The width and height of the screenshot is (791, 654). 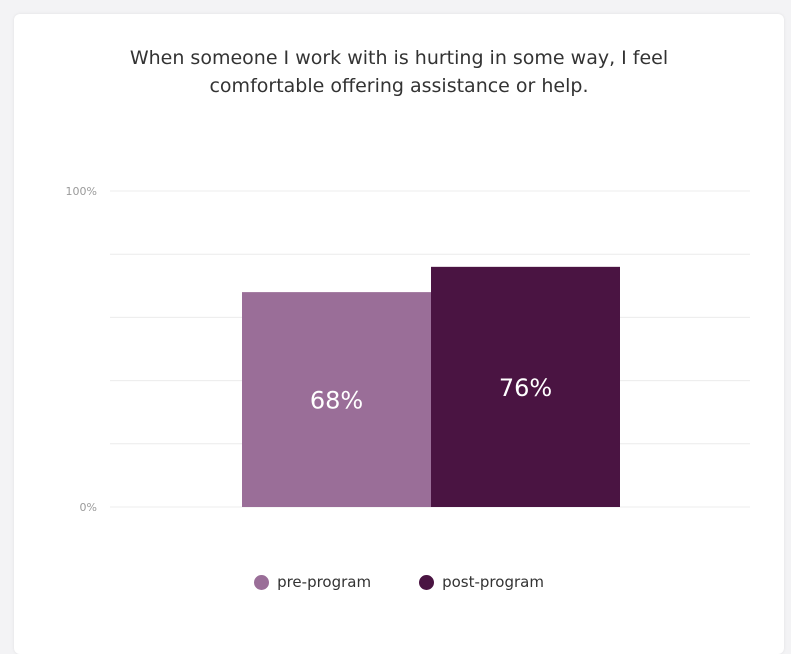 What do you see at coordinates (427, 582) in the screenshot?
I see `legend-swatch-post-program` at bounding box center [427, 582].